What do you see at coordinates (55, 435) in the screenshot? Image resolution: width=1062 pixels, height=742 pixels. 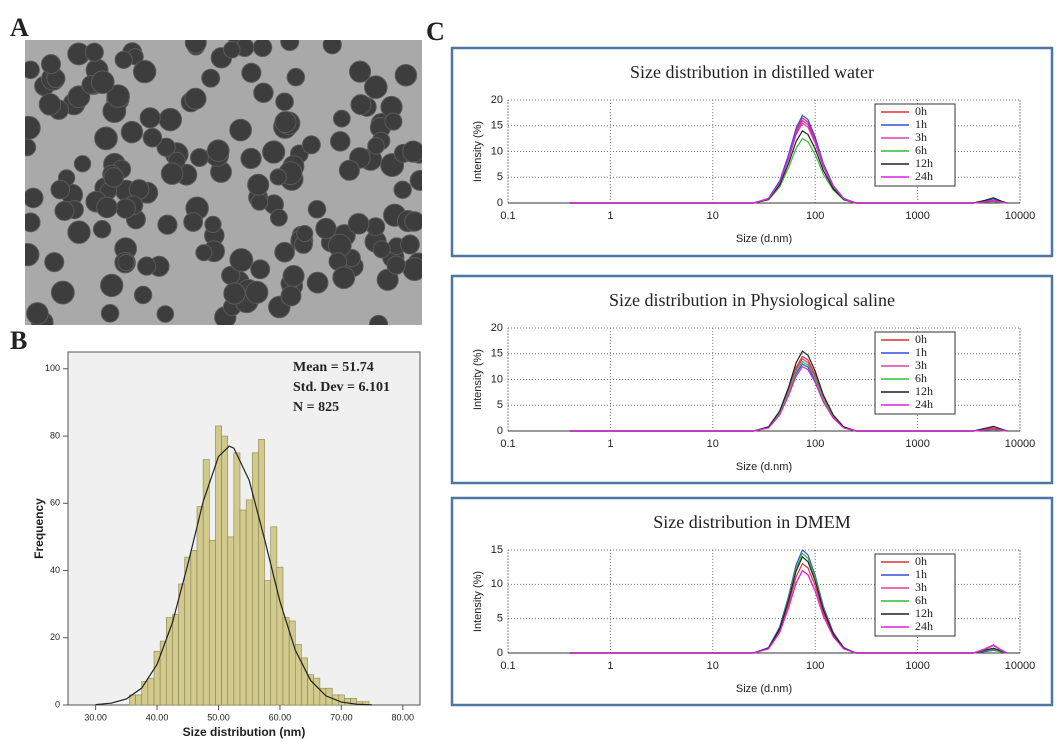 I see `y-tick-label: 80` at bounding box center [55, 435].